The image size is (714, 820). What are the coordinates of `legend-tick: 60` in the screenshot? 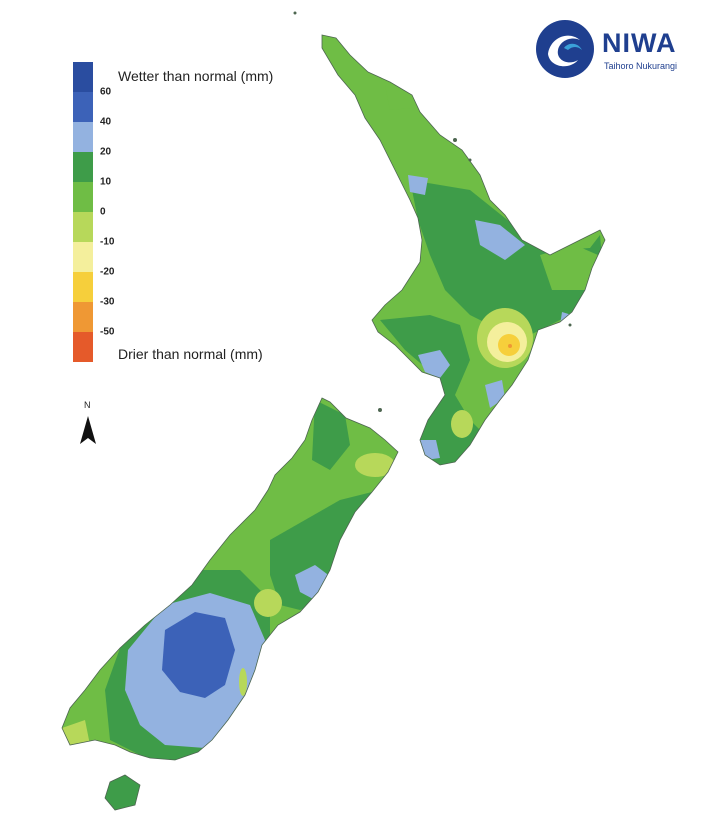 It's located at (106, 92).